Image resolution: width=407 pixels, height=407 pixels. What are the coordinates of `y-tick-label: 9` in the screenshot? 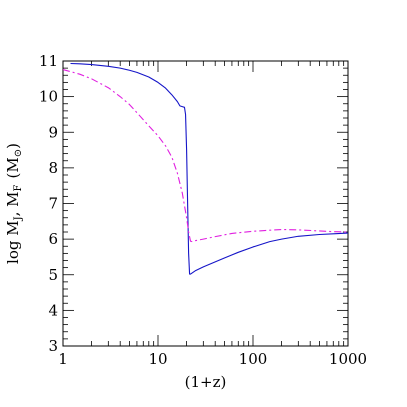 It's located at (53, 132).